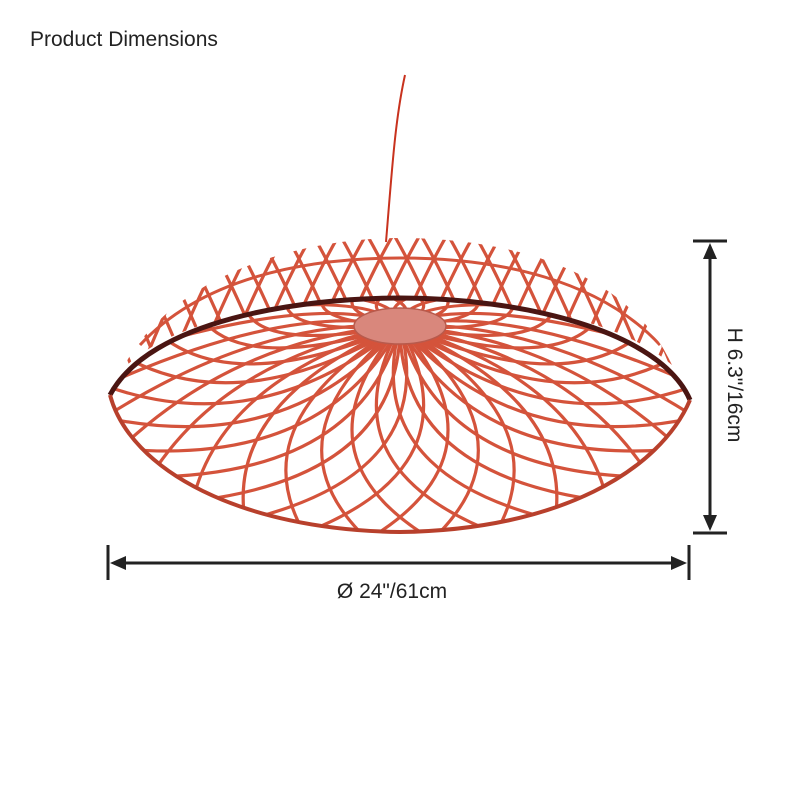 The height and width of the screenshot is (800, 800). What do you see at coordinates (392, 591) in the screenshot?
I see `width-label: Ø 24"/61cm` at bounding box center [392, 591].